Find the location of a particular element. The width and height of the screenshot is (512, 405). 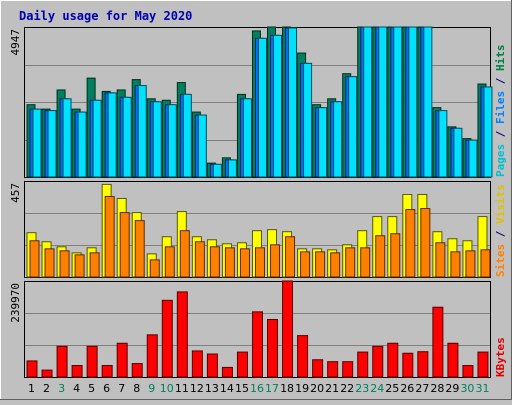

x-tick-label: 21 is located at coordinates (332, 388).